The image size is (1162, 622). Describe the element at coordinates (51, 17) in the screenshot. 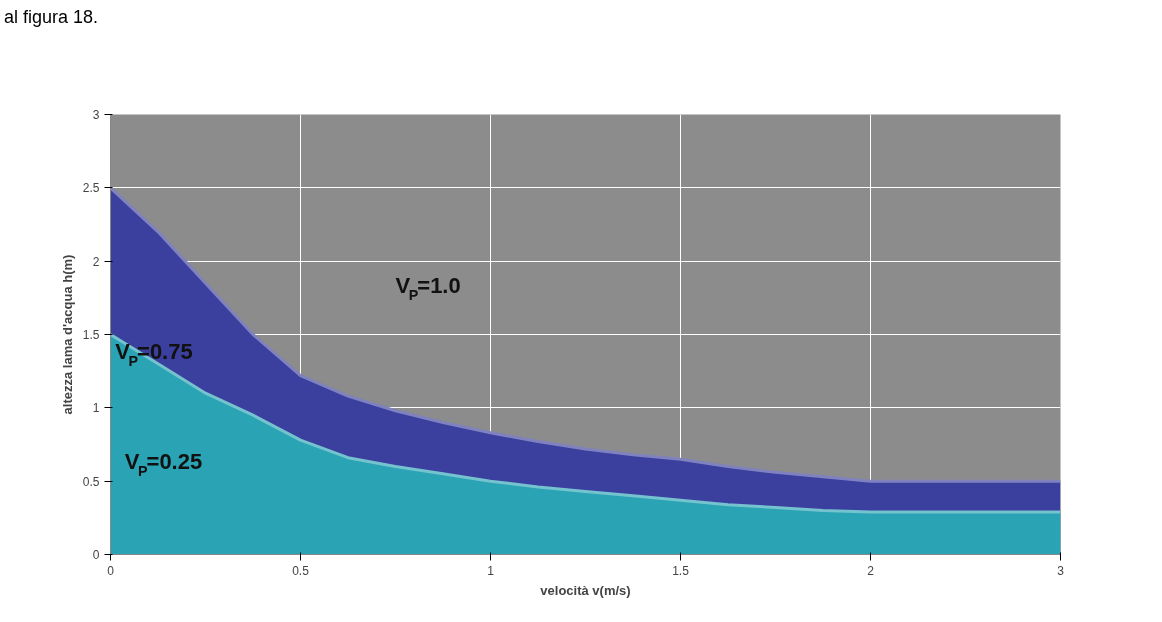

I see `text: al figura 18.` at that location.